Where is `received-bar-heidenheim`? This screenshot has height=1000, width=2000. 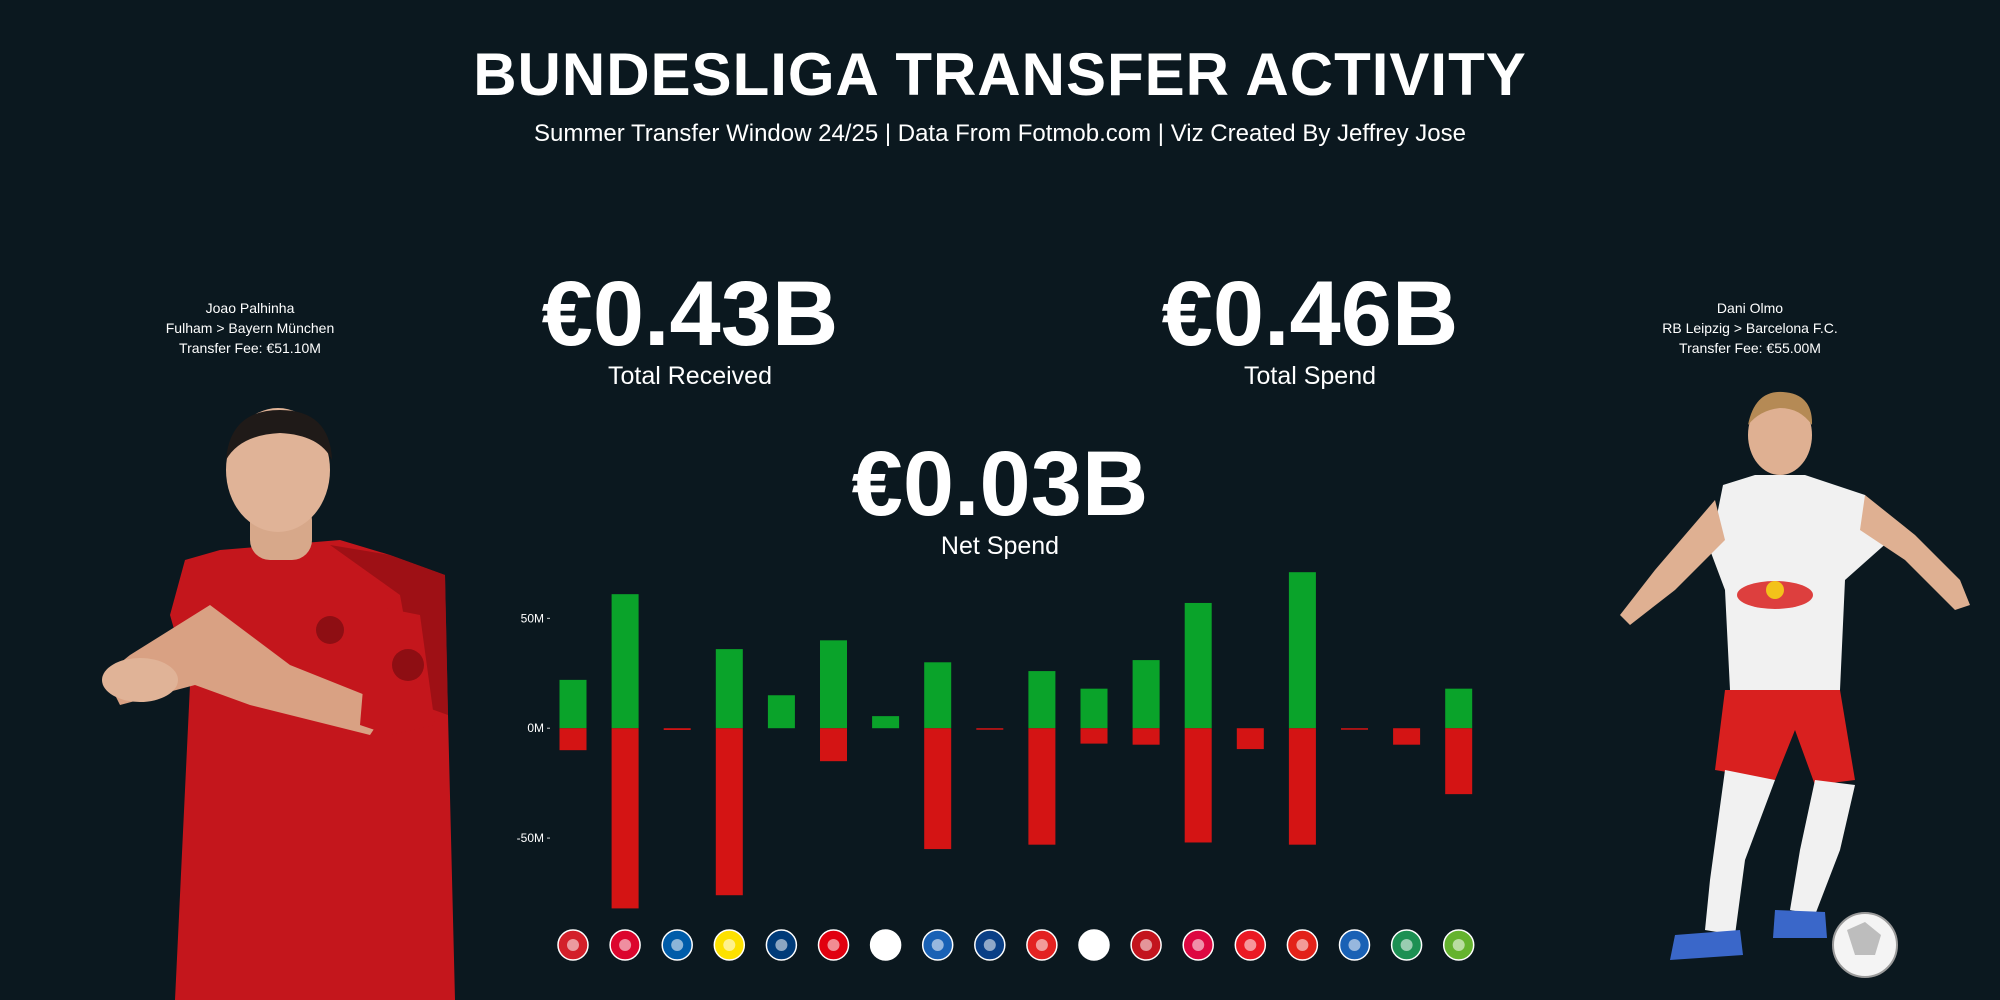
received-bar-heidenheim is located at coordinates (781, 712).